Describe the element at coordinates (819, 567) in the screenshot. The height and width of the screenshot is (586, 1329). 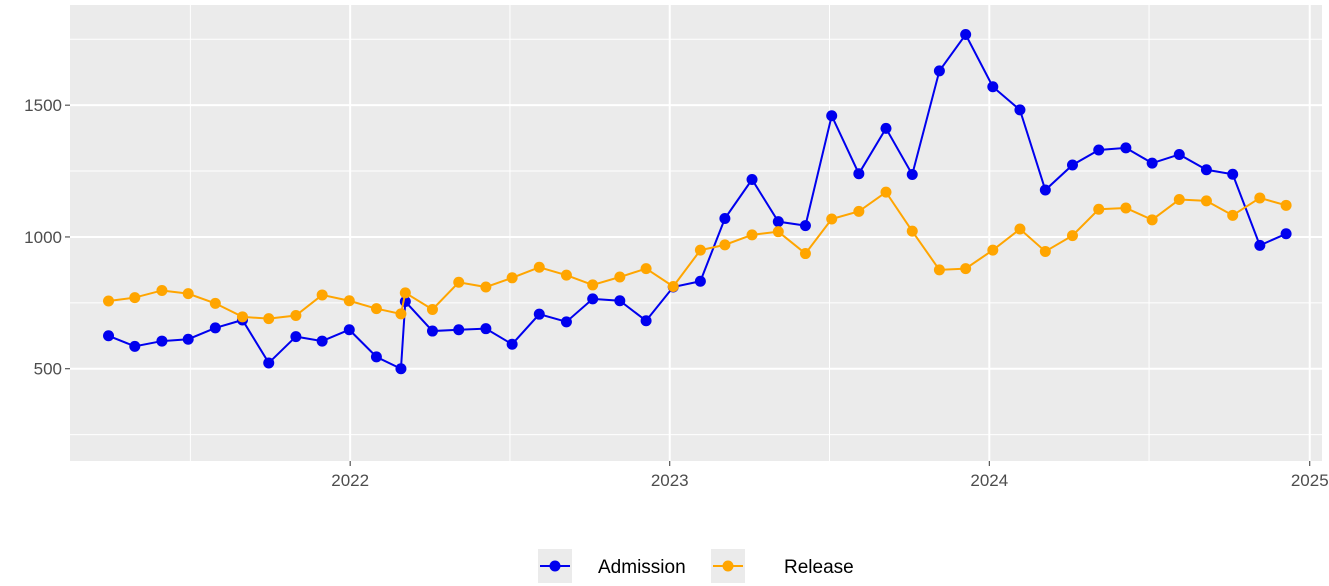
I see `legend-label-release: Release` at that location.